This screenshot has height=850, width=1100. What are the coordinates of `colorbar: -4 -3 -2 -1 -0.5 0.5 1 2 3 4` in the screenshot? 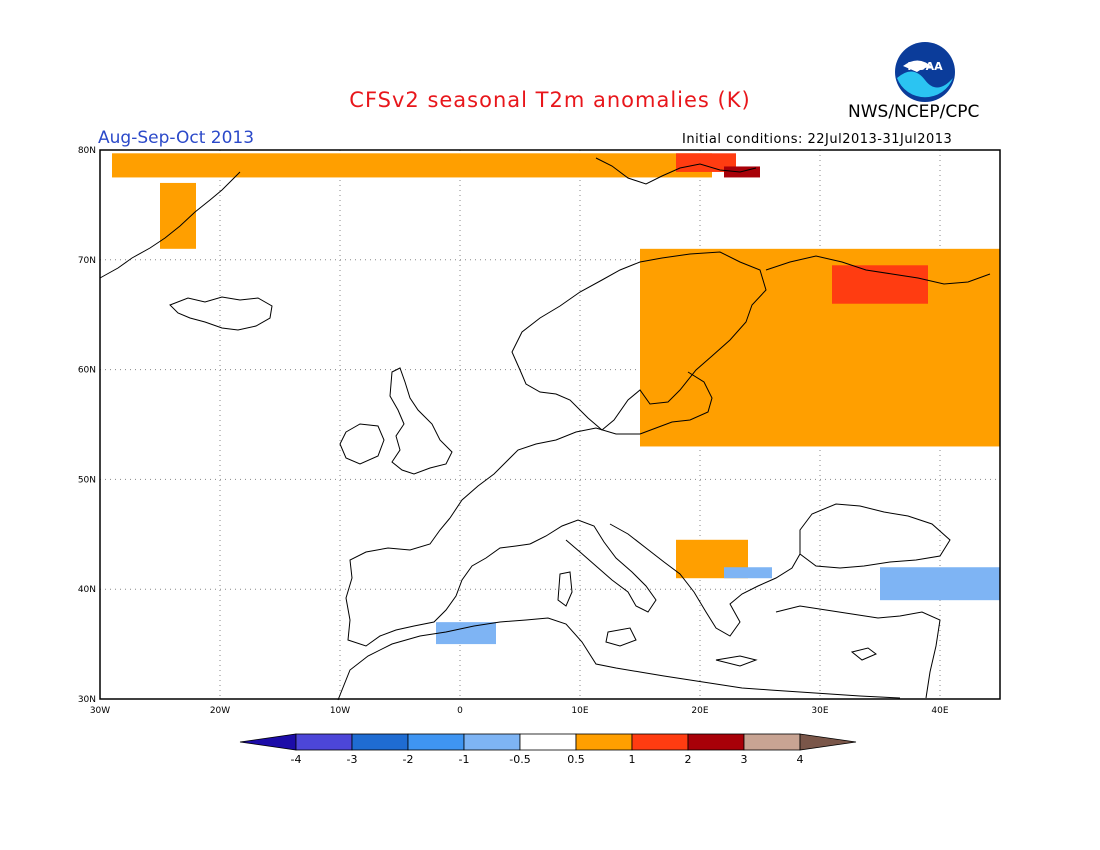 It's located at (548, 749).